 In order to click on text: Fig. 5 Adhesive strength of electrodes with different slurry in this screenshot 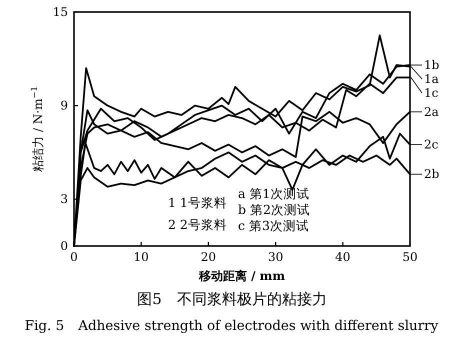, I will do `click(231, 326)`.